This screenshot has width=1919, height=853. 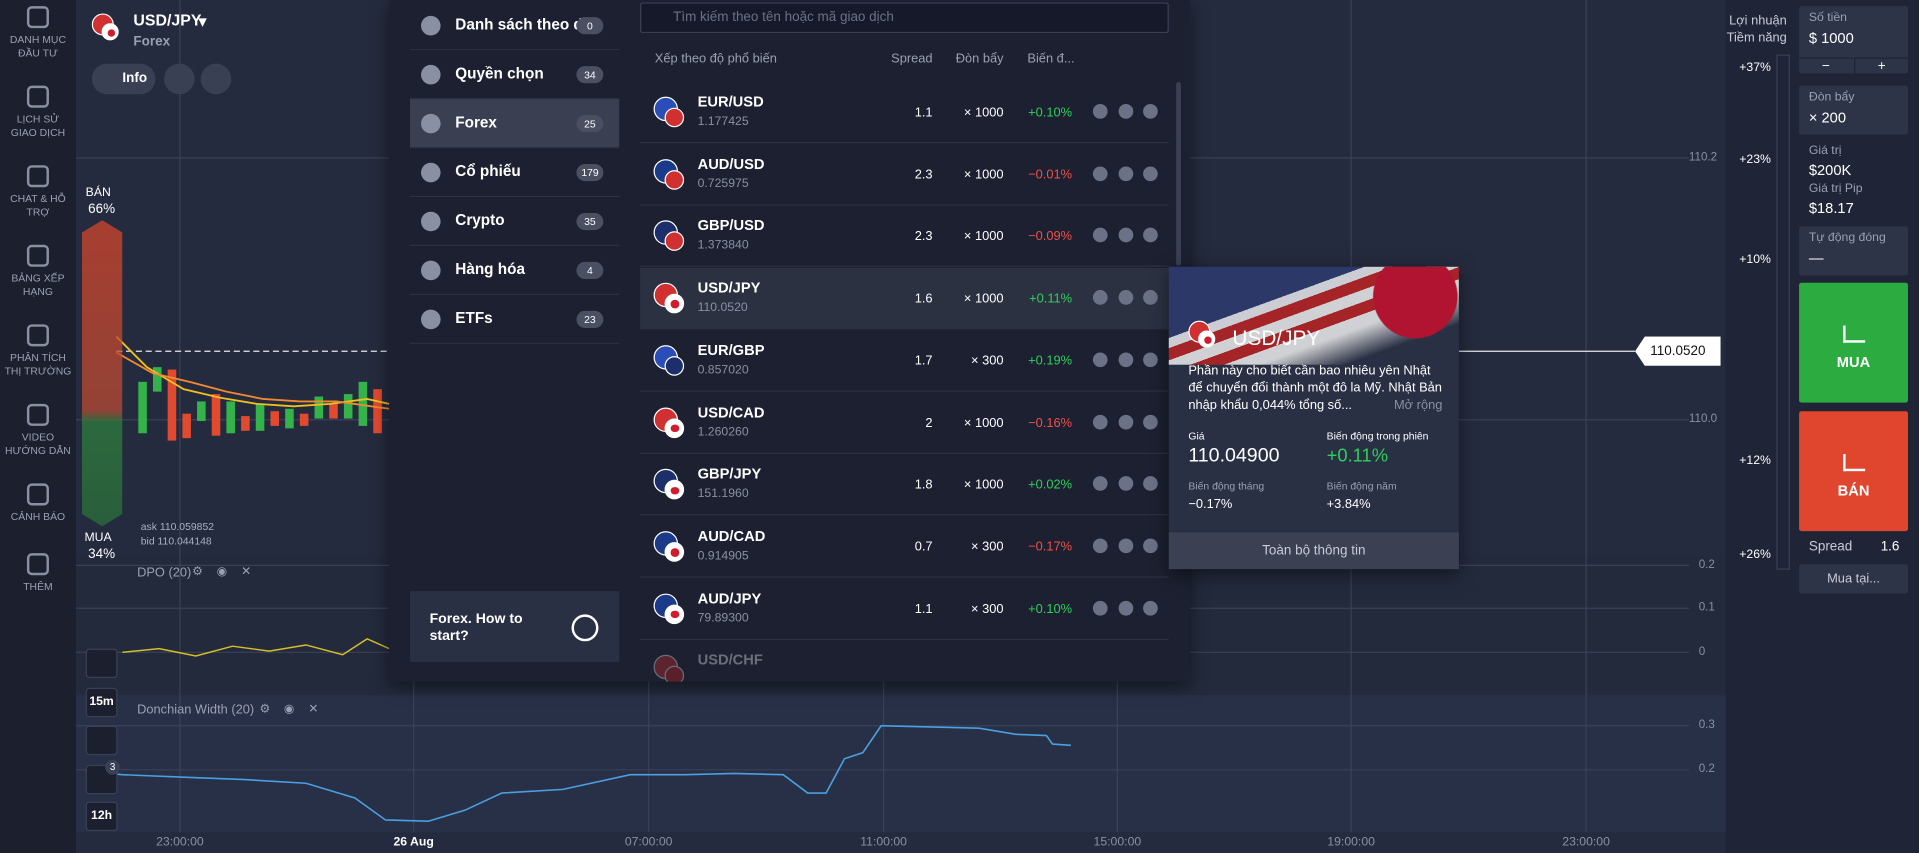 I want to click on amount-input: Số tiền $ 1000 − +, so click(x=1853, y=40).